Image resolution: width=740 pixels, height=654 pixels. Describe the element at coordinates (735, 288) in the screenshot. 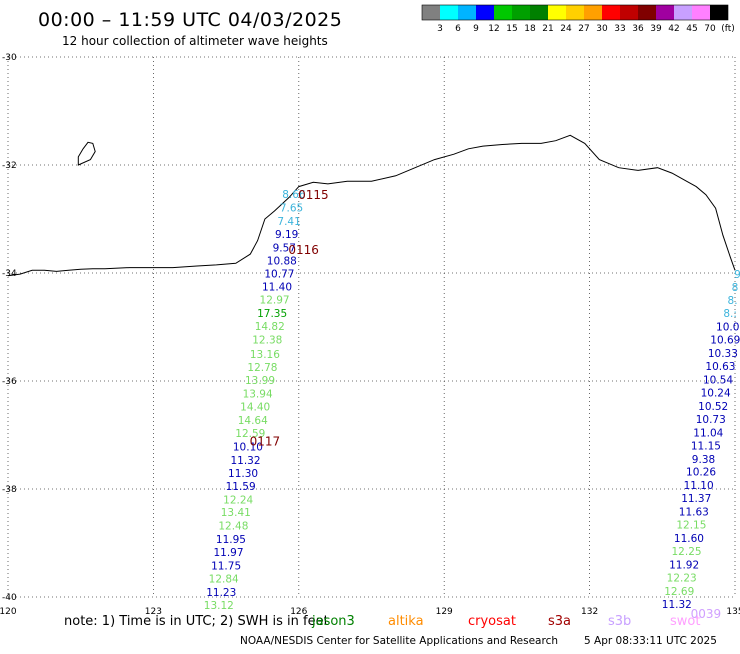

I see `swh-value: 8` at that location.